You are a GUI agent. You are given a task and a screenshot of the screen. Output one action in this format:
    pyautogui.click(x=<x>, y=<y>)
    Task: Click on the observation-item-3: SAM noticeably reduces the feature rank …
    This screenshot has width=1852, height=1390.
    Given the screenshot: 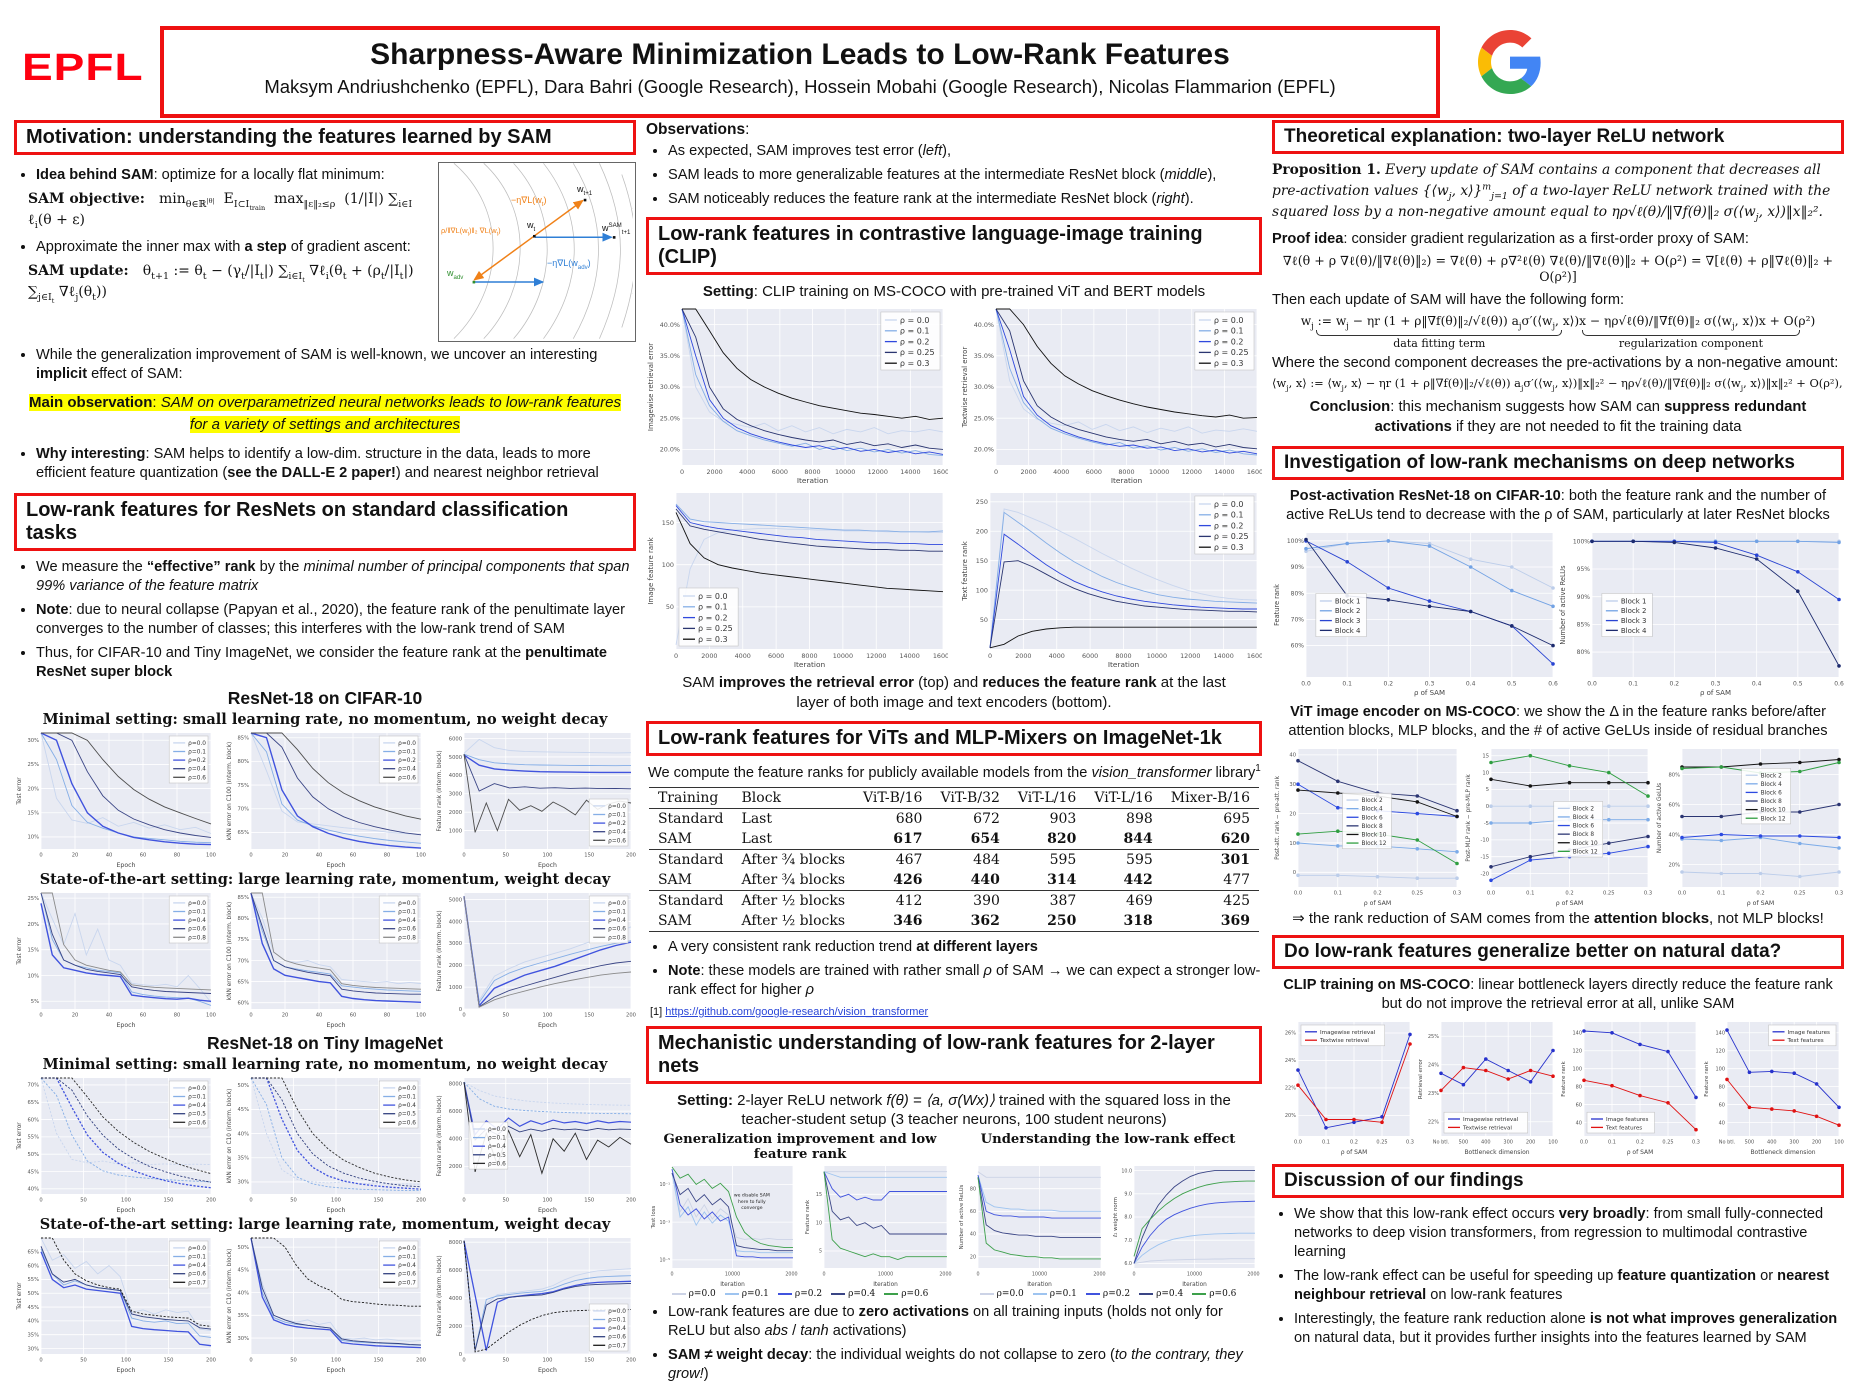 What is the action you would take?
    pyautogui.click(x=965, y=199)
    